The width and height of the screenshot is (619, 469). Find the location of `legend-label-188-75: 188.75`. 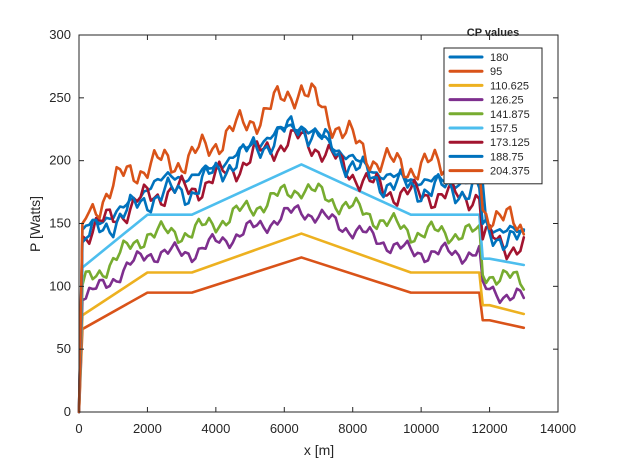

legend-label-188-75: 188.75 is located at coordinates (507, 157).